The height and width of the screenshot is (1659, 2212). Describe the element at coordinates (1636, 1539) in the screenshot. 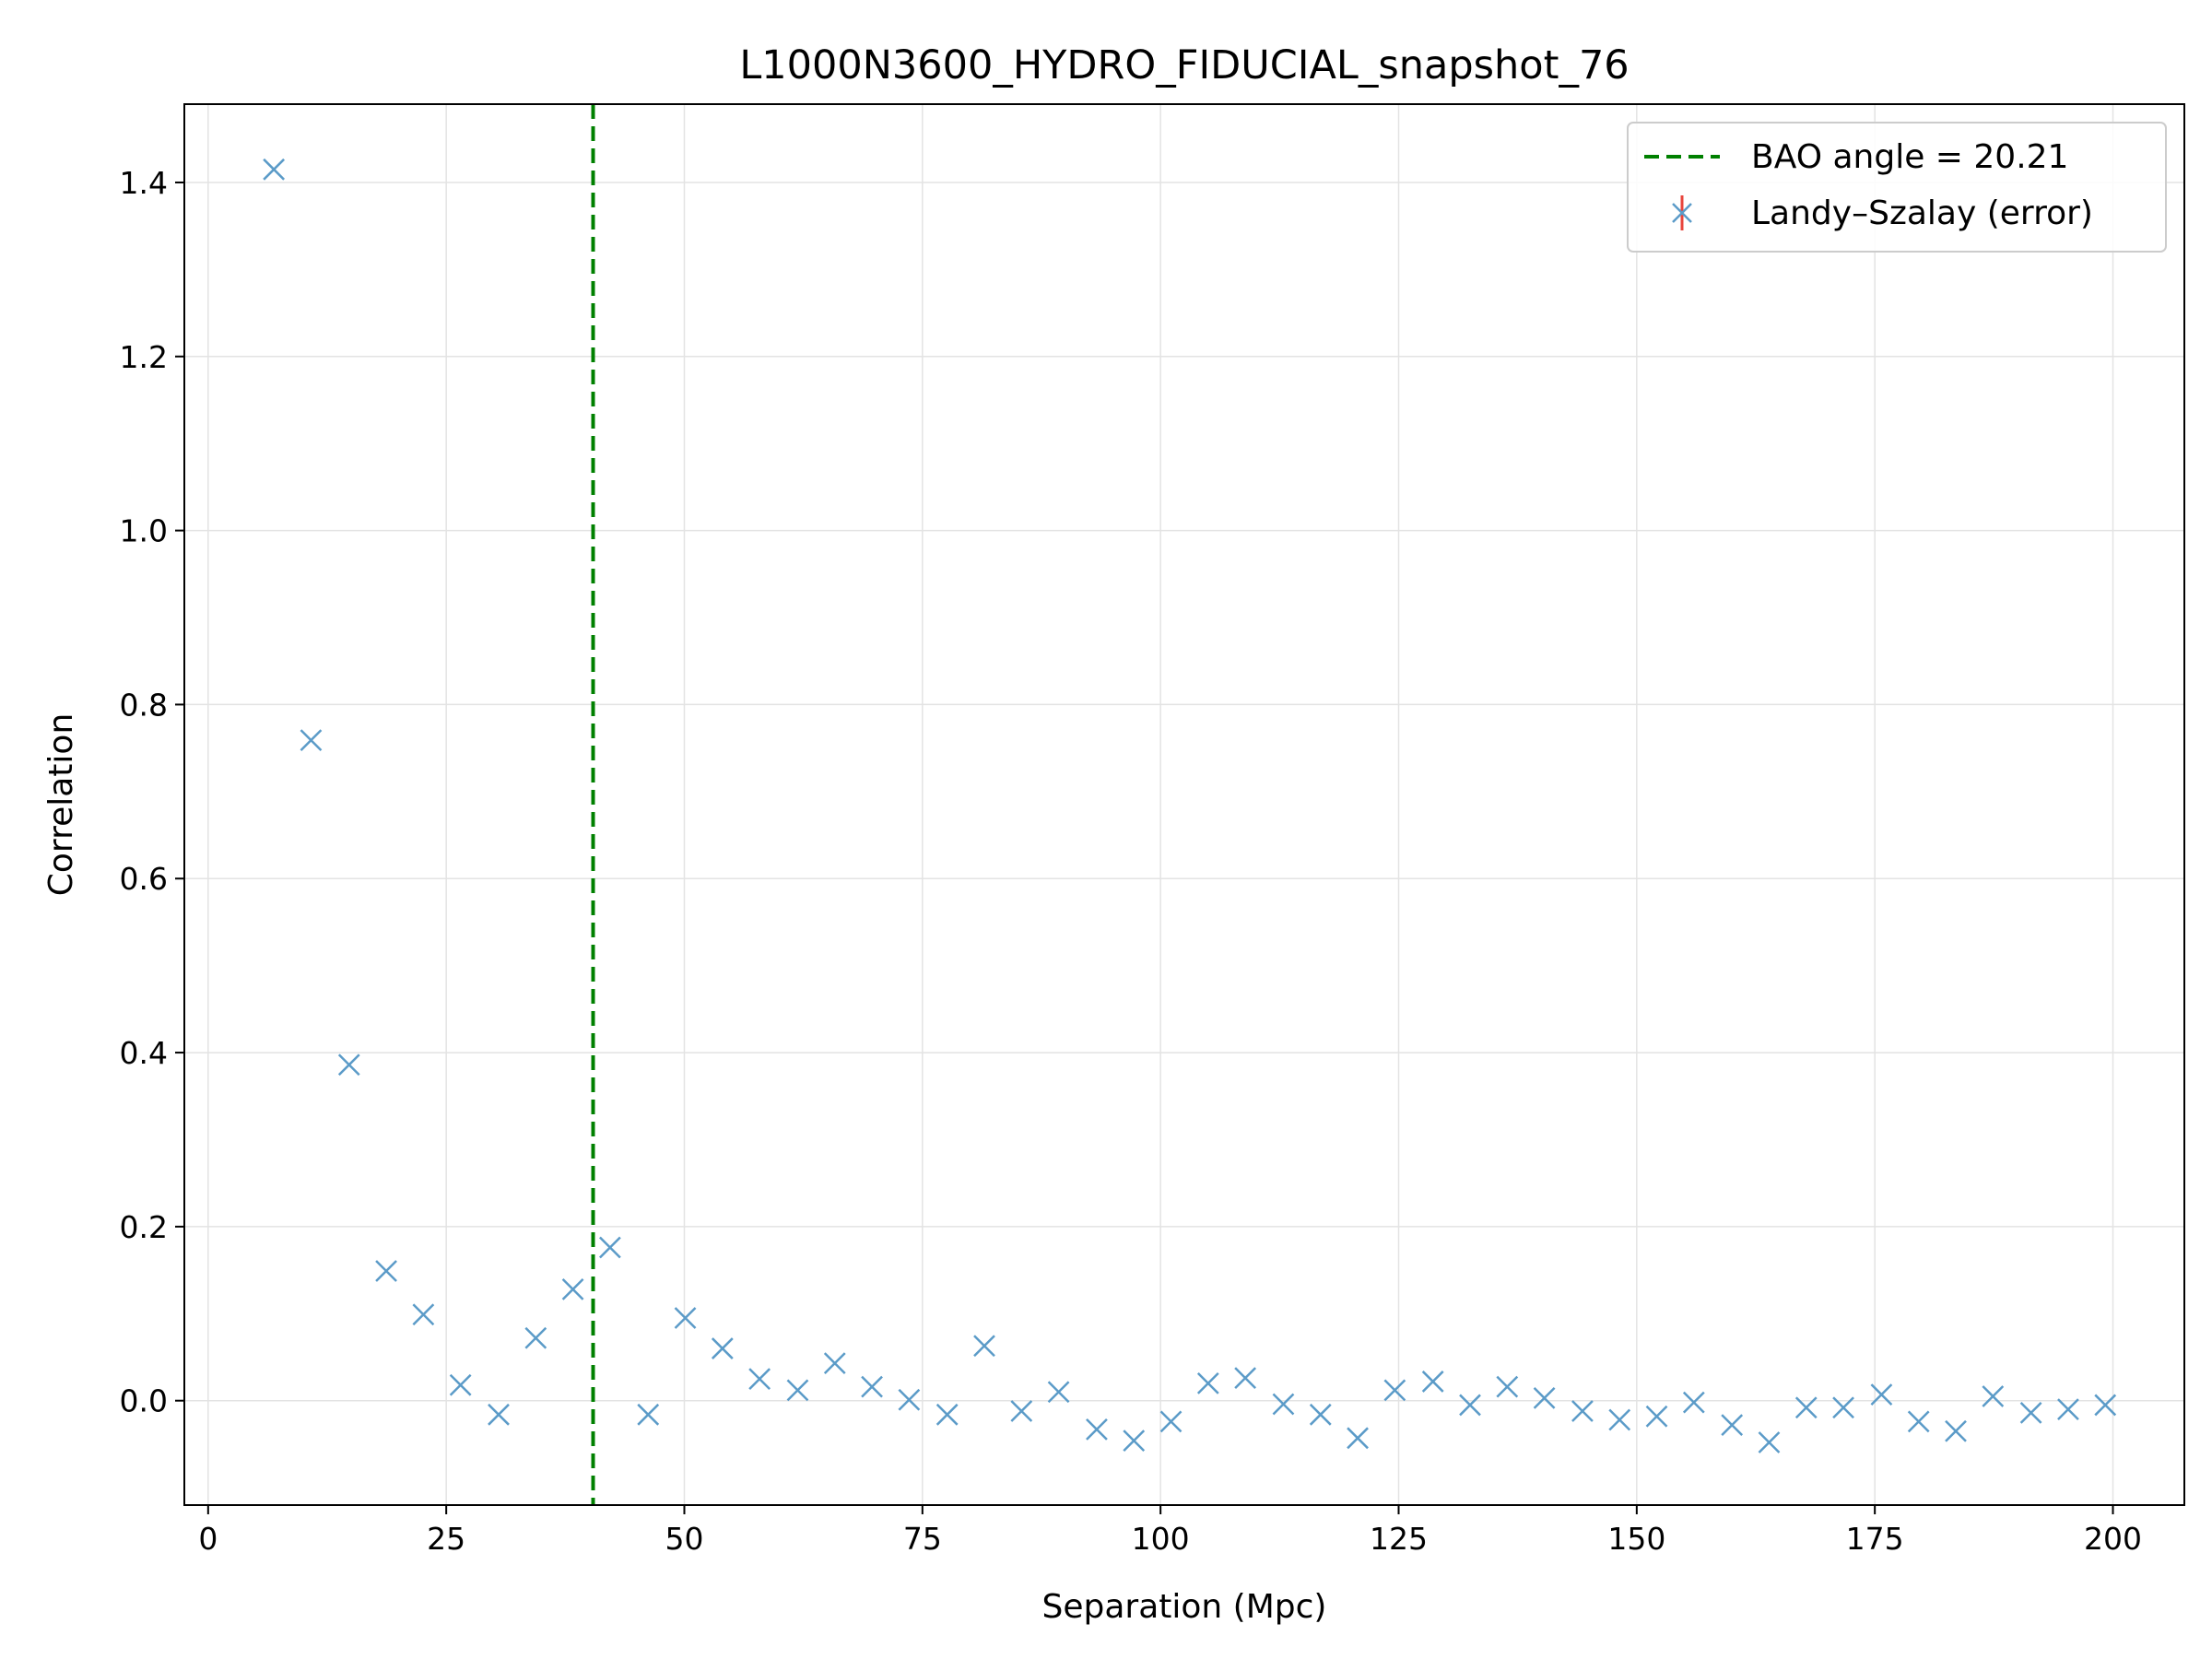

I see `x-tick-label: 150` at that location.